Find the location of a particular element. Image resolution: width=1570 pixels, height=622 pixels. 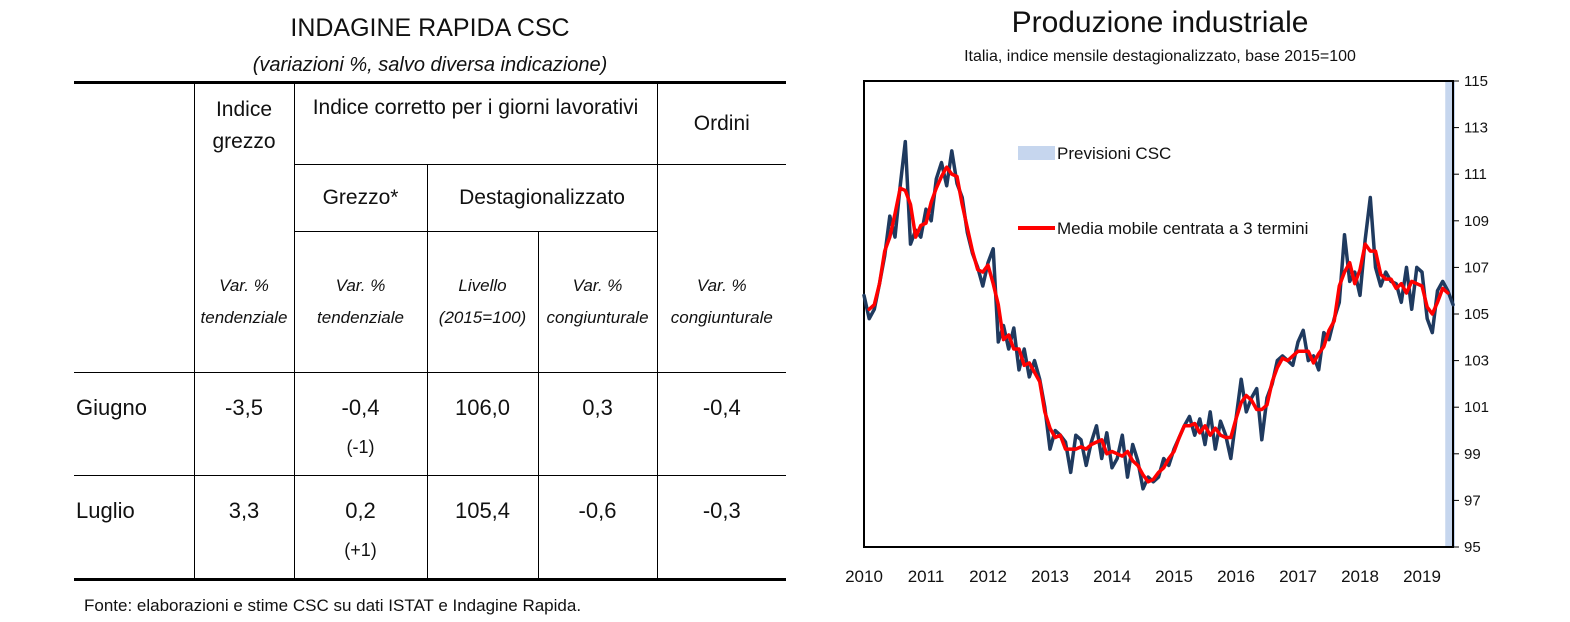

unit-var-tend-grezzo: Var. % tendenziale is located at coordinates (244, 302).